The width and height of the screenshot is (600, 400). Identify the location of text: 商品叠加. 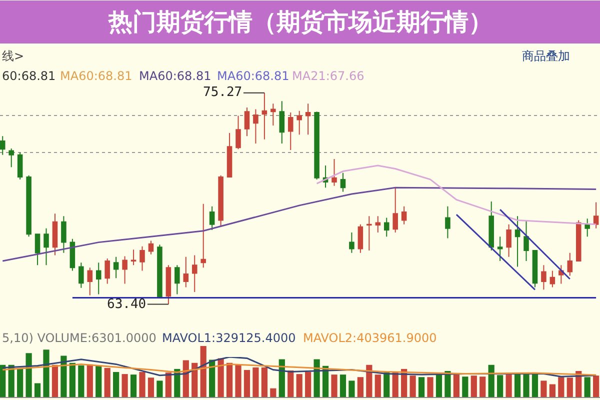
(546, 56).